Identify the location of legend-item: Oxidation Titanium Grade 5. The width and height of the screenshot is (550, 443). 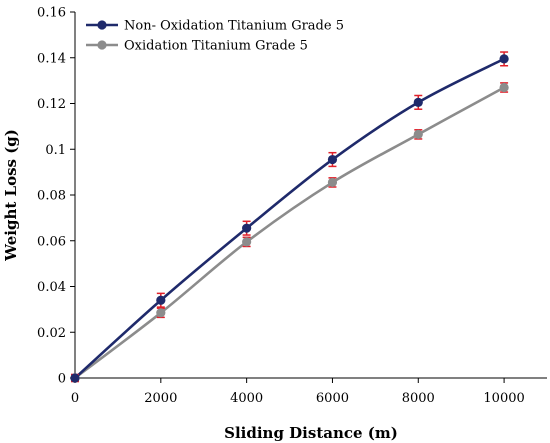
(197, 46).